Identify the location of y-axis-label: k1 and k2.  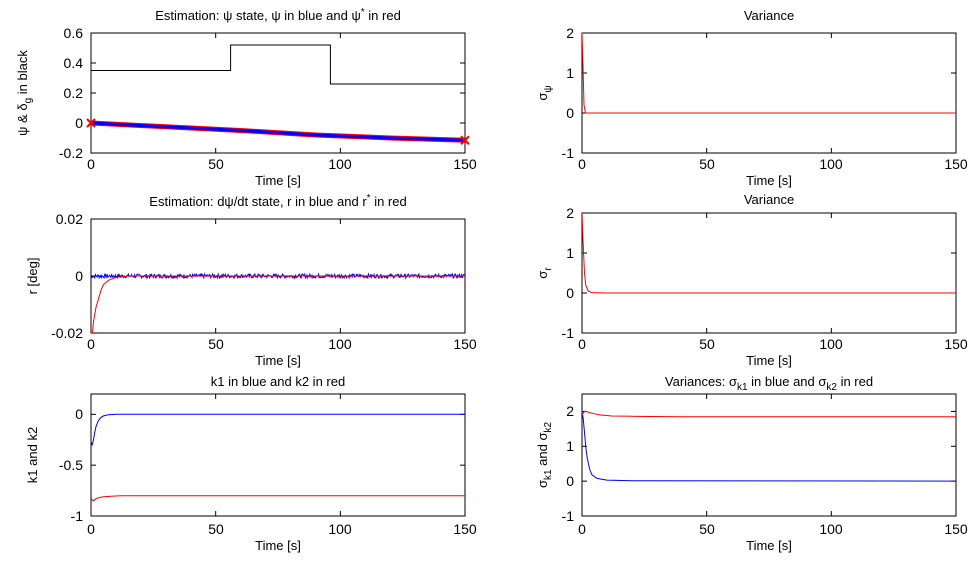
(32, 455).